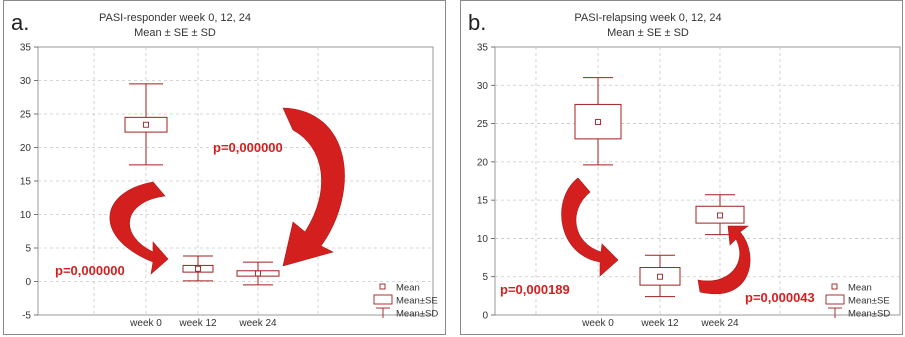 Image resolution: width=905 pixels, height=337 pixels. What do you see at coordinates (780, 297) in the screenshot?
I see `p-value-annotation: p=0,000043` at bounding box center [780, 297].